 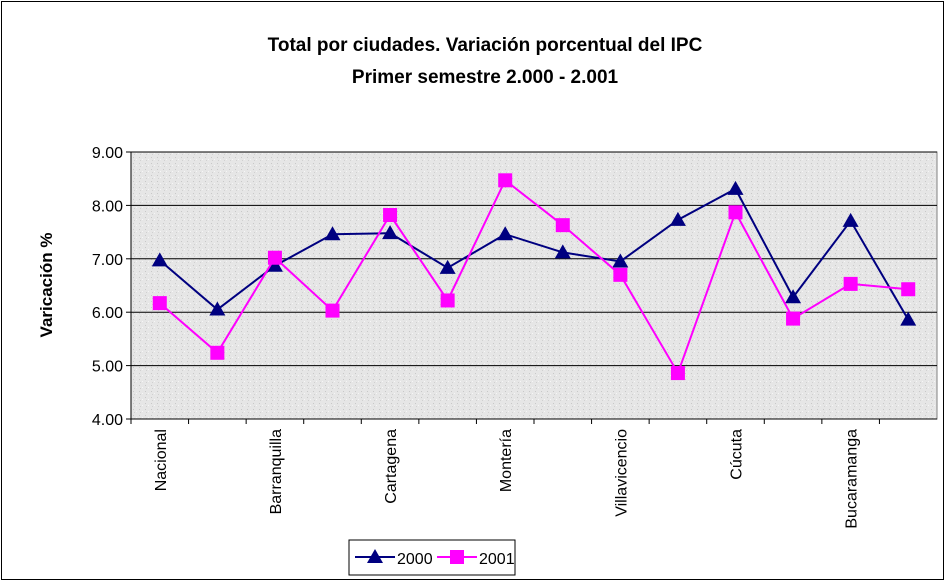 I want to click on x-tick-label: Montería, so click(x=506, y=460).